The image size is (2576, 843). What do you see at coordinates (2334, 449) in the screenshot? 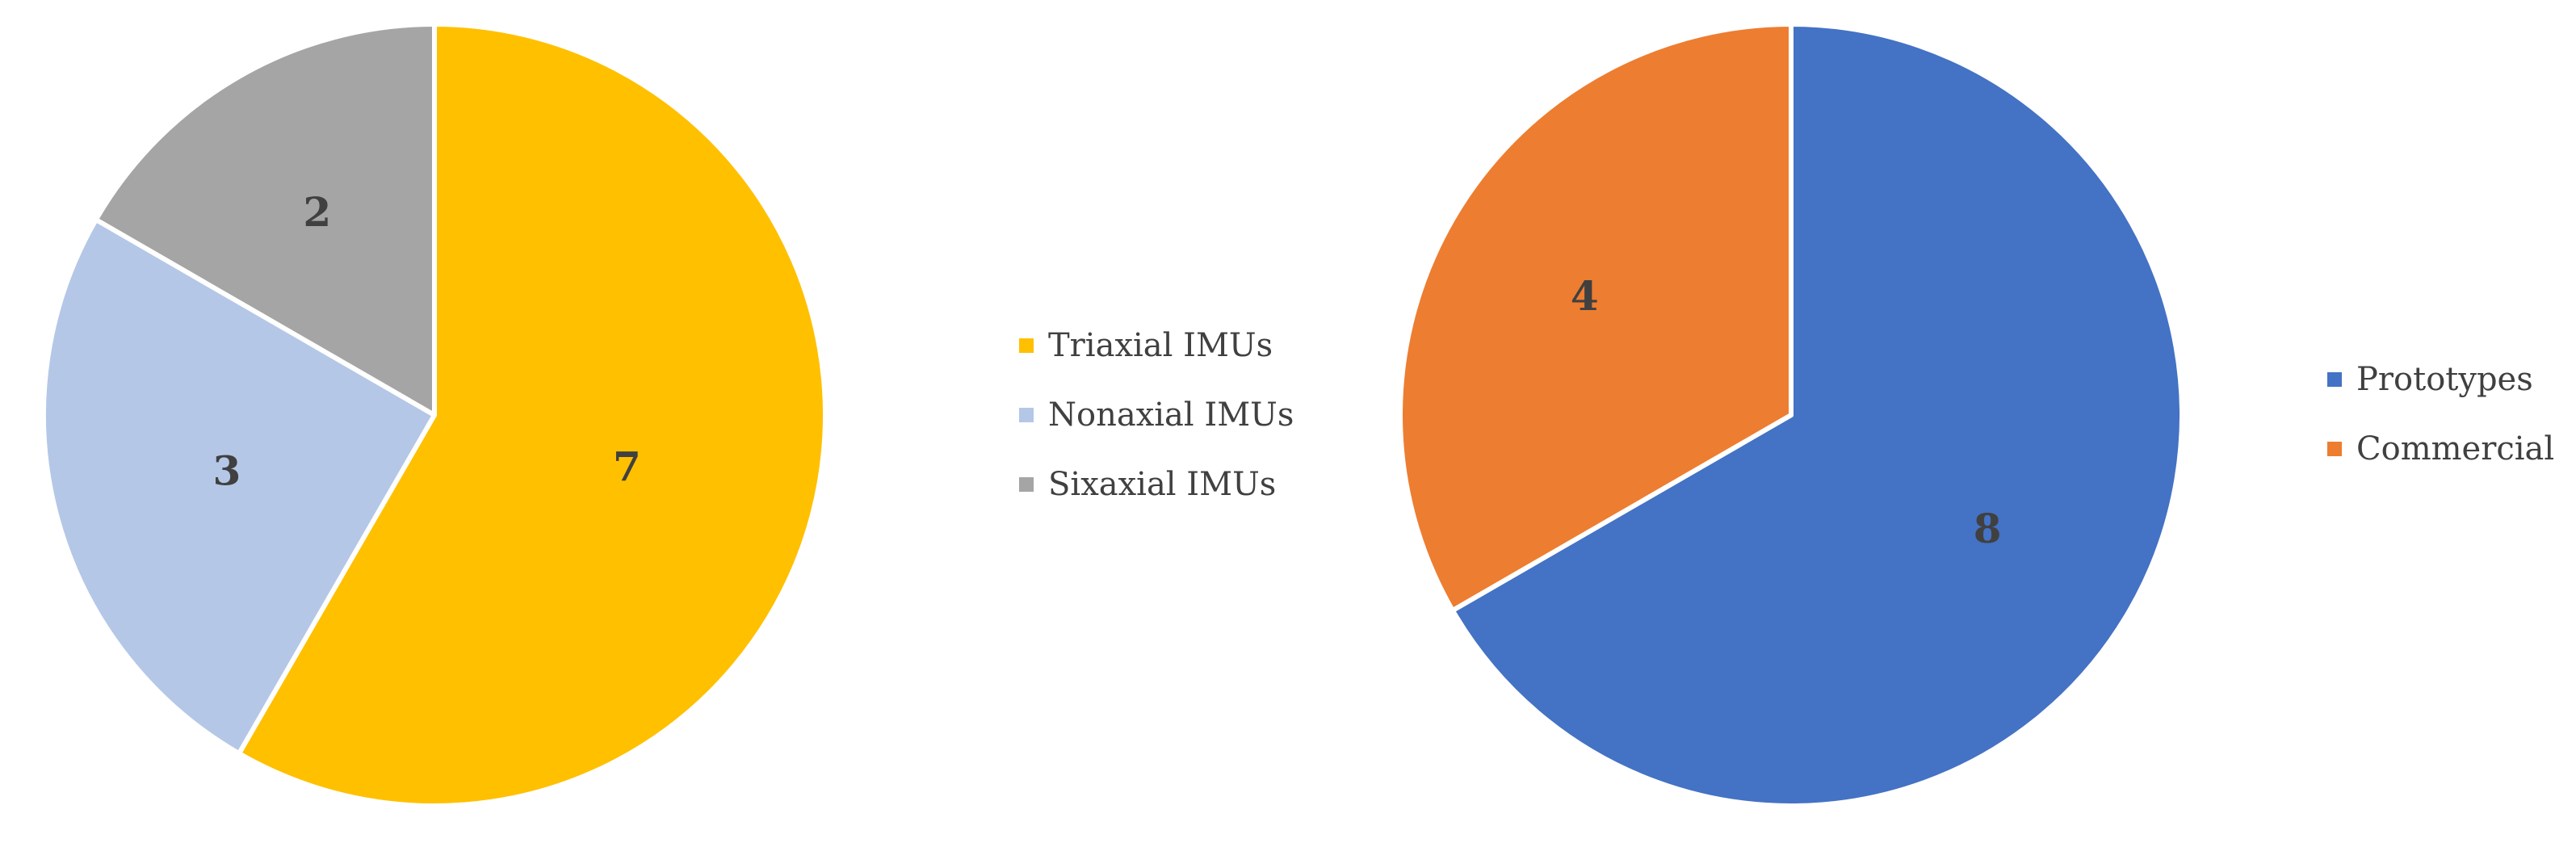
I see `legend-swatch-commercial` at bounding box center [2334, 449].